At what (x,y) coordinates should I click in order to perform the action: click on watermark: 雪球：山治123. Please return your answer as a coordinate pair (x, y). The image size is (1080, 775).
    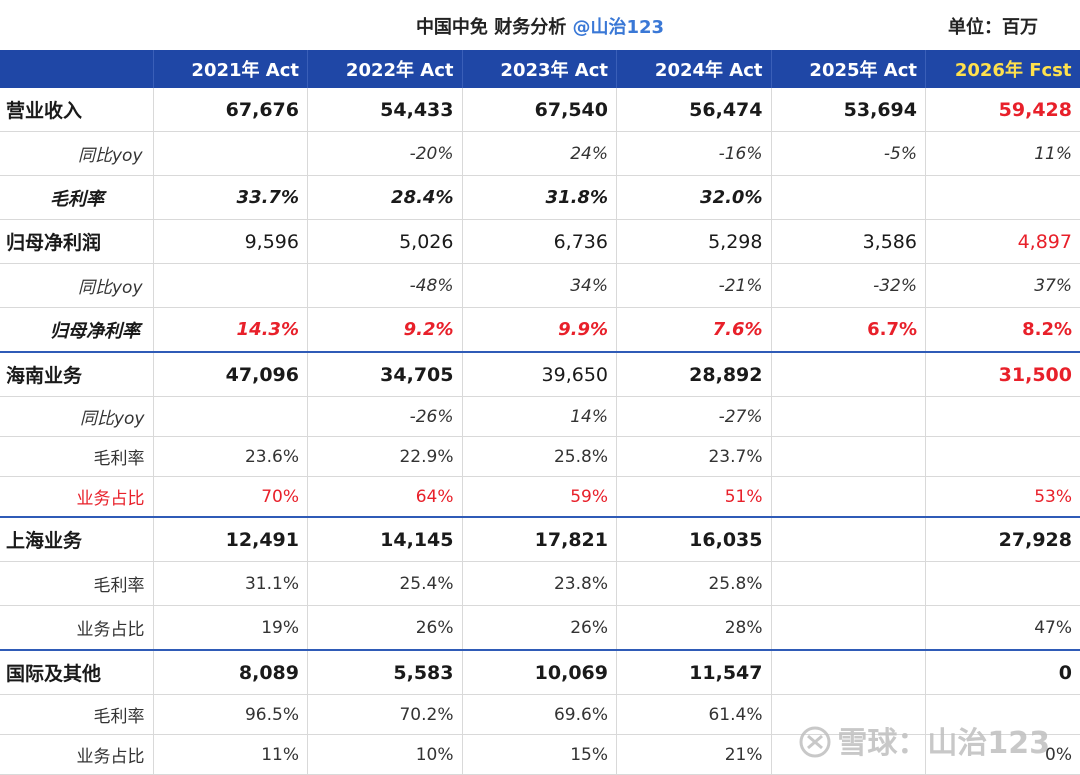
    Looking at the image, I should click on (924, 740).